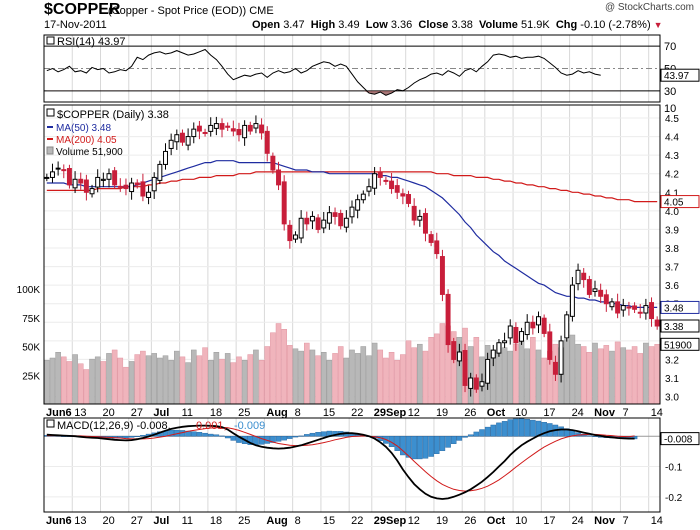 This screenshot has width=700, height=530. What do you see at coordinates (672, 360) in the screenshot?
I see `price-tick-label: 3.2` at bounding box center [672, 360].